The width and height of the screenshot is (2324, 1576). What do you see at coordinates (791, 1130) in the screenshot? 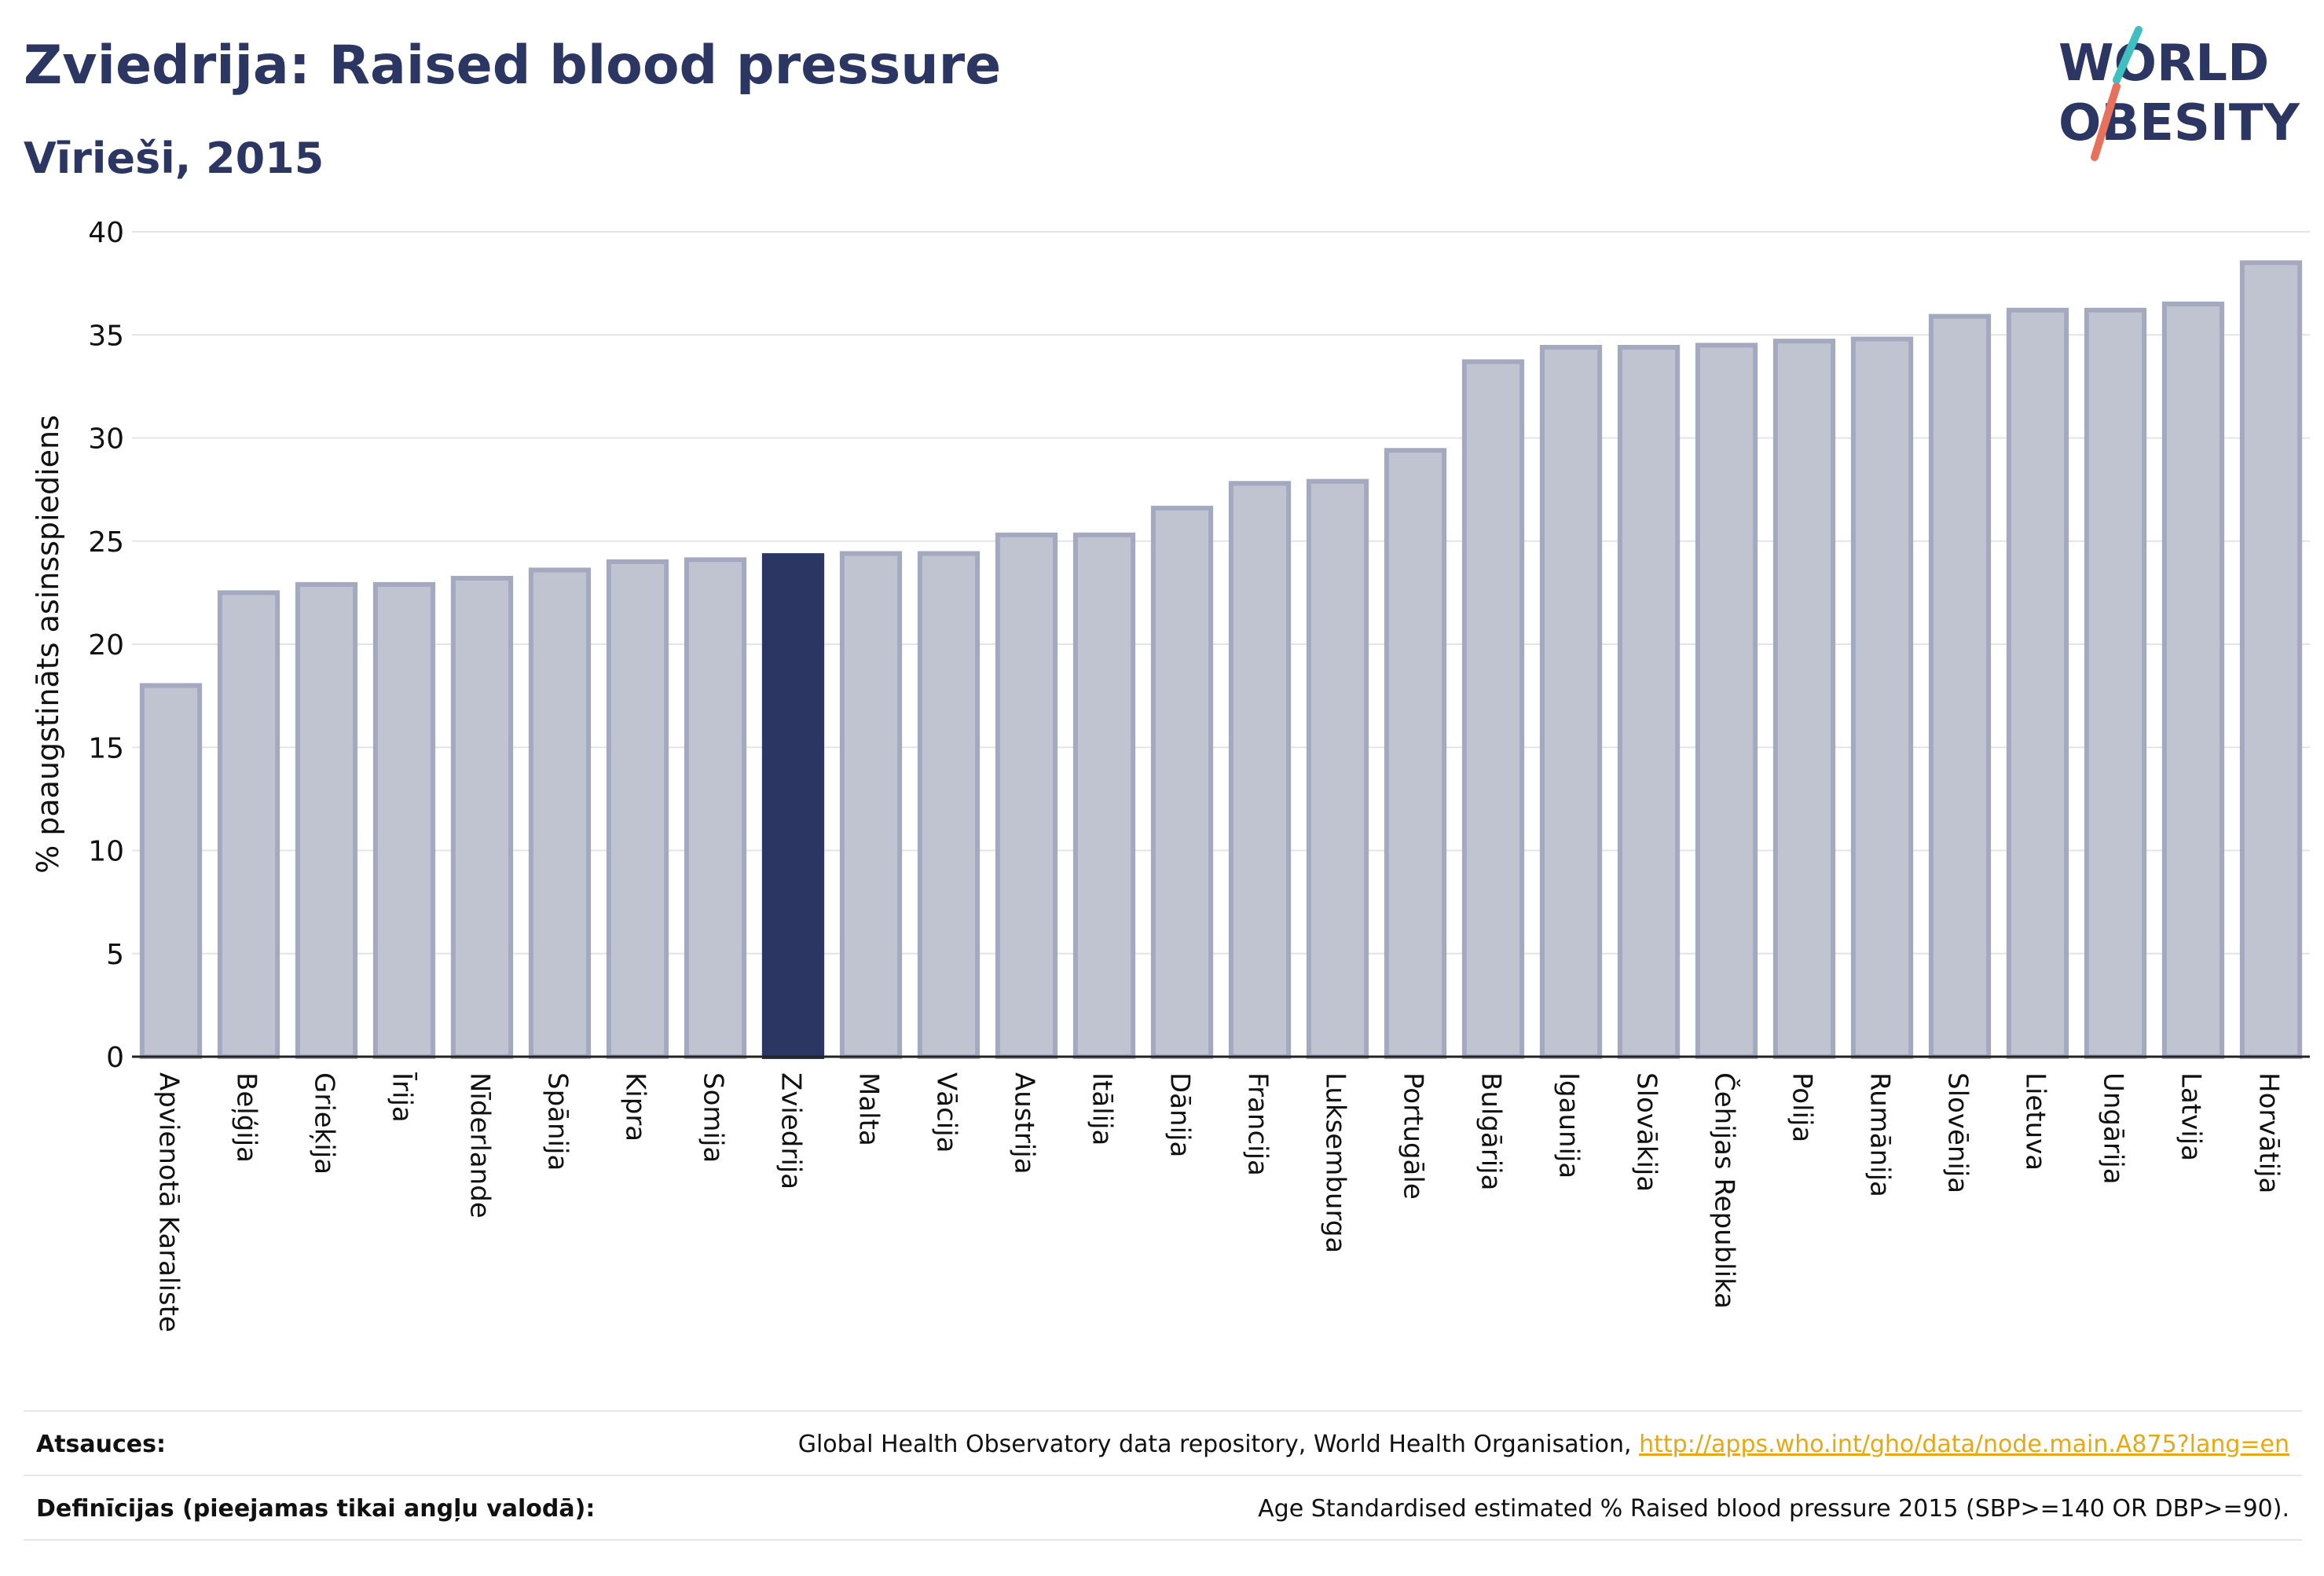
I see `x-tick-label: Zviedrija` at bounding box center [791, 1130].